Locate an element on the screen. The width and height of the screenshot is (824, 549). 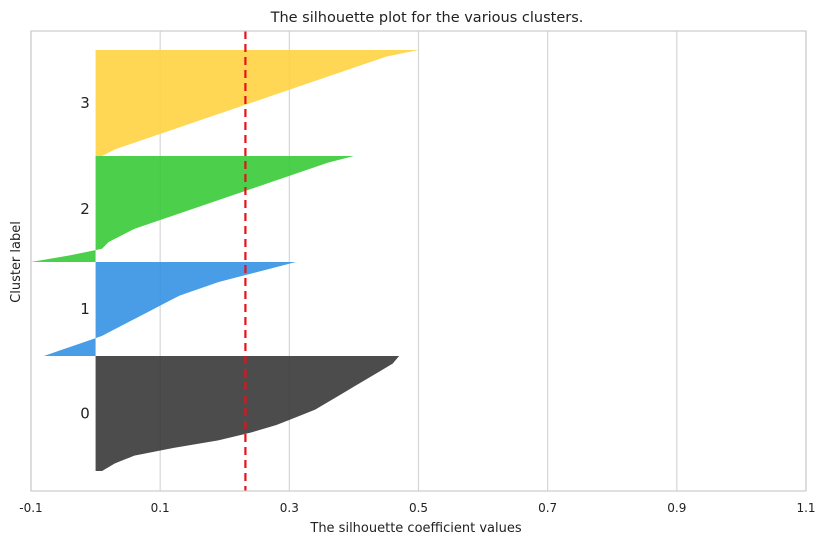
x-tick-labels: -0.1 0.1 0.3 0.5 0.7 0.9 1.1 is located at coordinates (417, 508).